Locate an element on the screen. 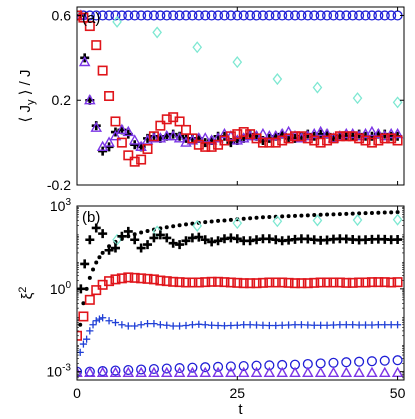  series-diamond-7ee8d2 is located at coordinates (257, 229).